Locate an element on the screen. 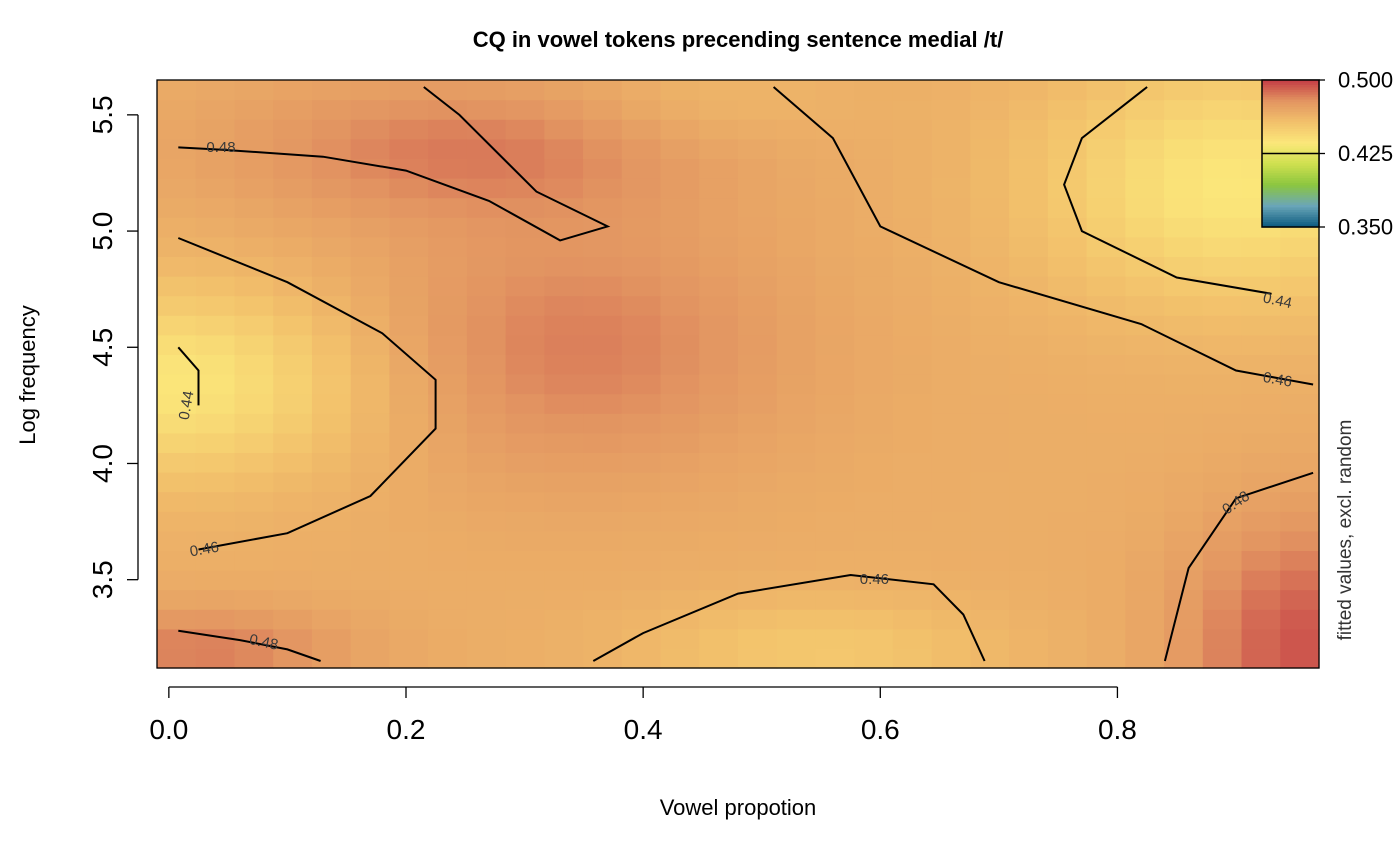  y-tick-label: 3.5 is located at coordinates (102, 579).